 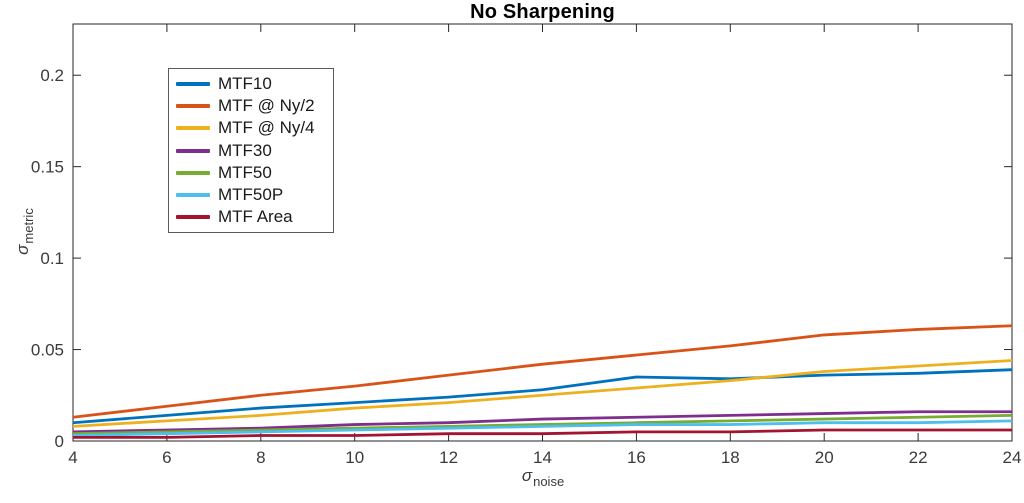 What do you see at coordinates (542, 433) in the screenshot?
I see `series-line-mtf-area` at bounding box center [542, 433].